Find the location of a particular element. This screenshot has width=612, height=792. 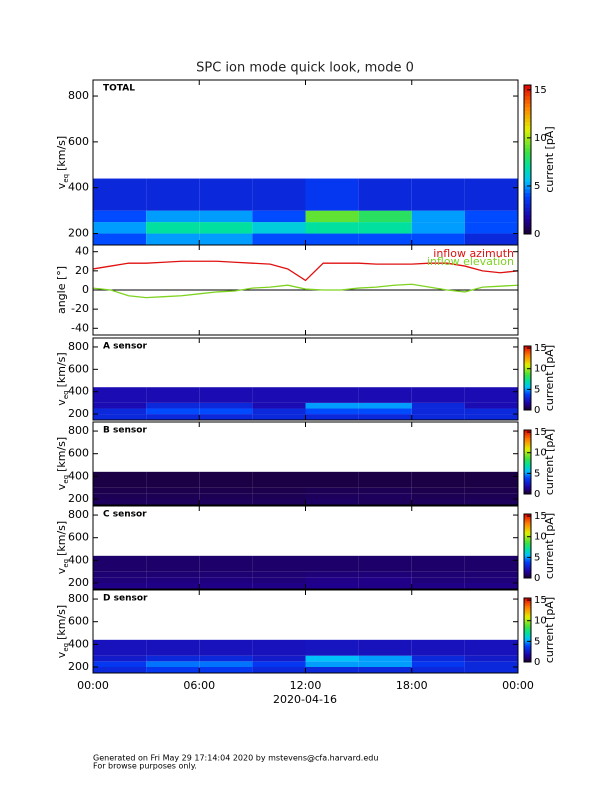

x-tick-label: 18:00 is located at coordinates (412, 685).